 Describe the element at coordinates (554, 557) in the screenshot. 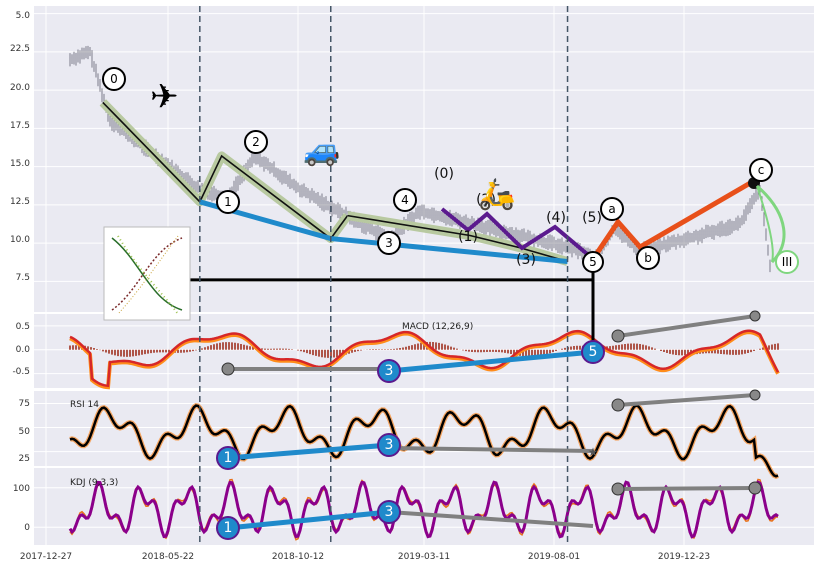

I see `x-tick: 2019-08-01` at that location.